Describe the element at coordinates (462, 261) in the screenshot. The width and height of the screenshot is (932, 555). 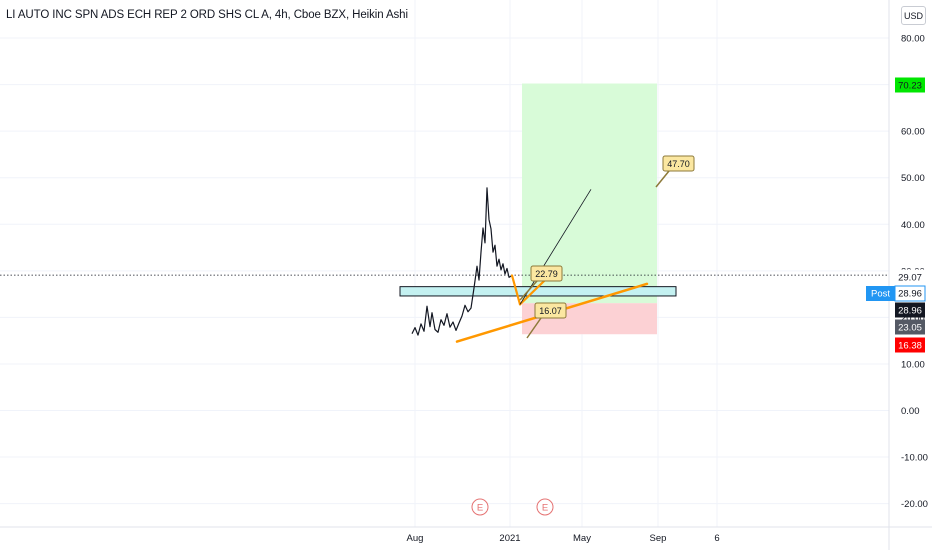
I see `price-series-line` at that location.